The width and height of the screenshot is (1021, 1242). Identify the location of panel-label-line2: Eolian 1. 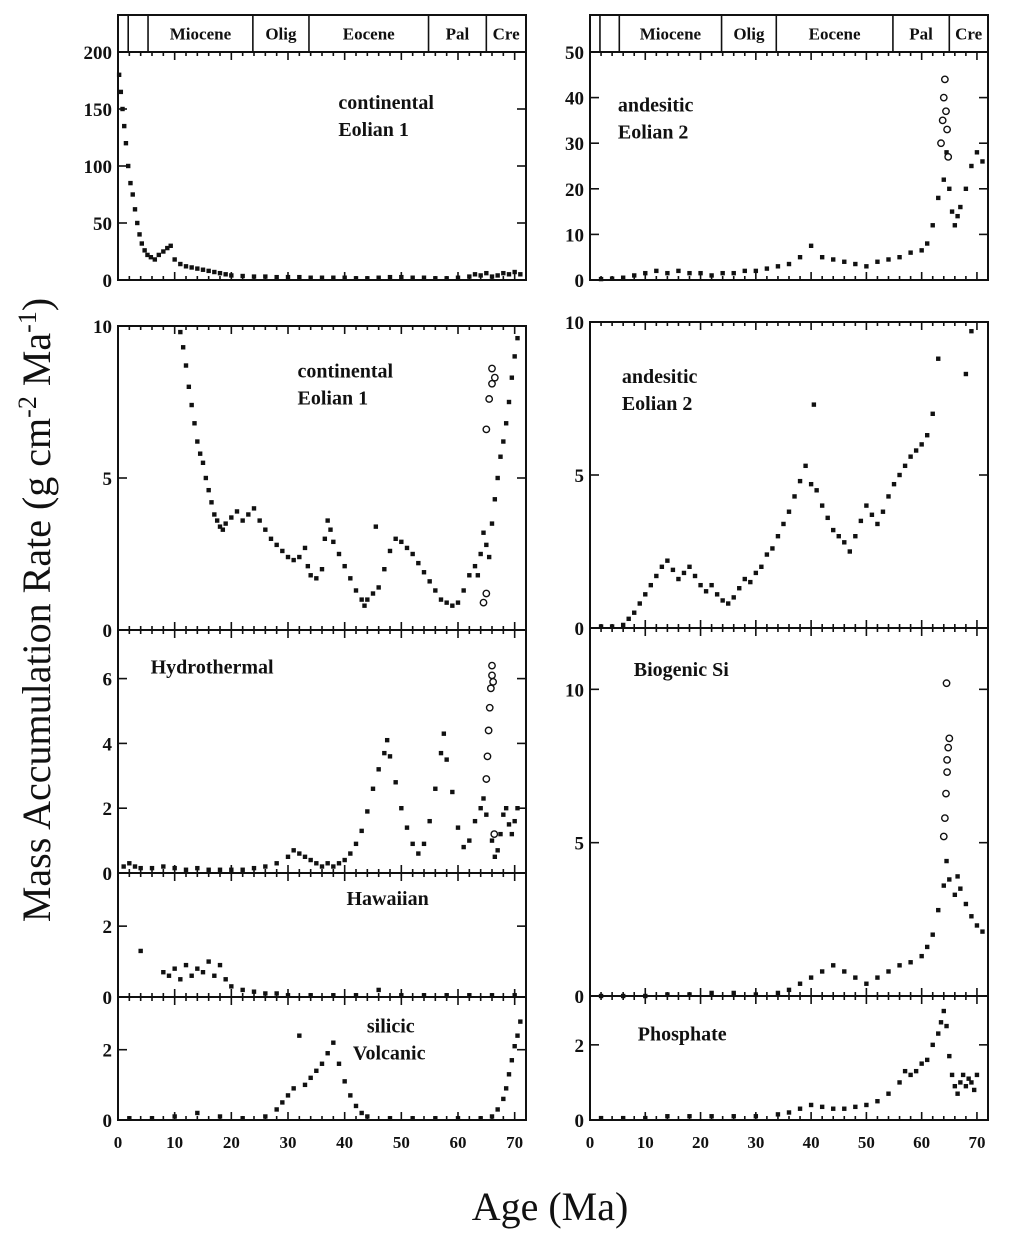
(333, 399).